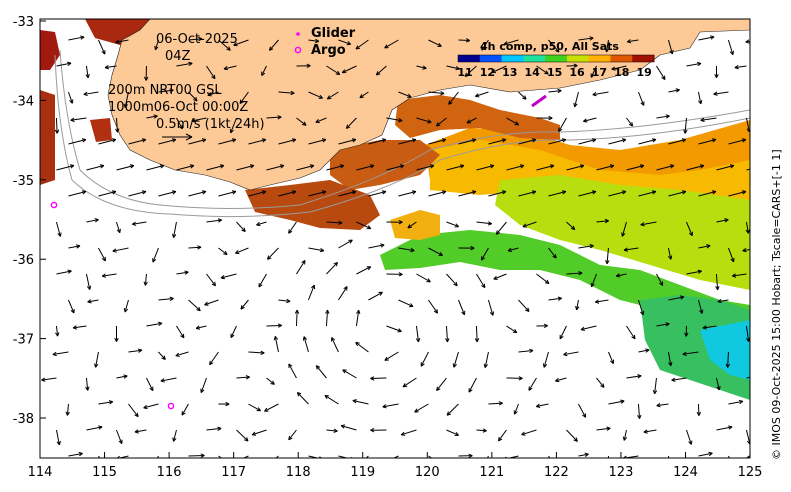 The width and height of the screenshot is (791, 492). Describe the element at coordinates (539, 101) in the screenshot. I see `glider-track` at that location.